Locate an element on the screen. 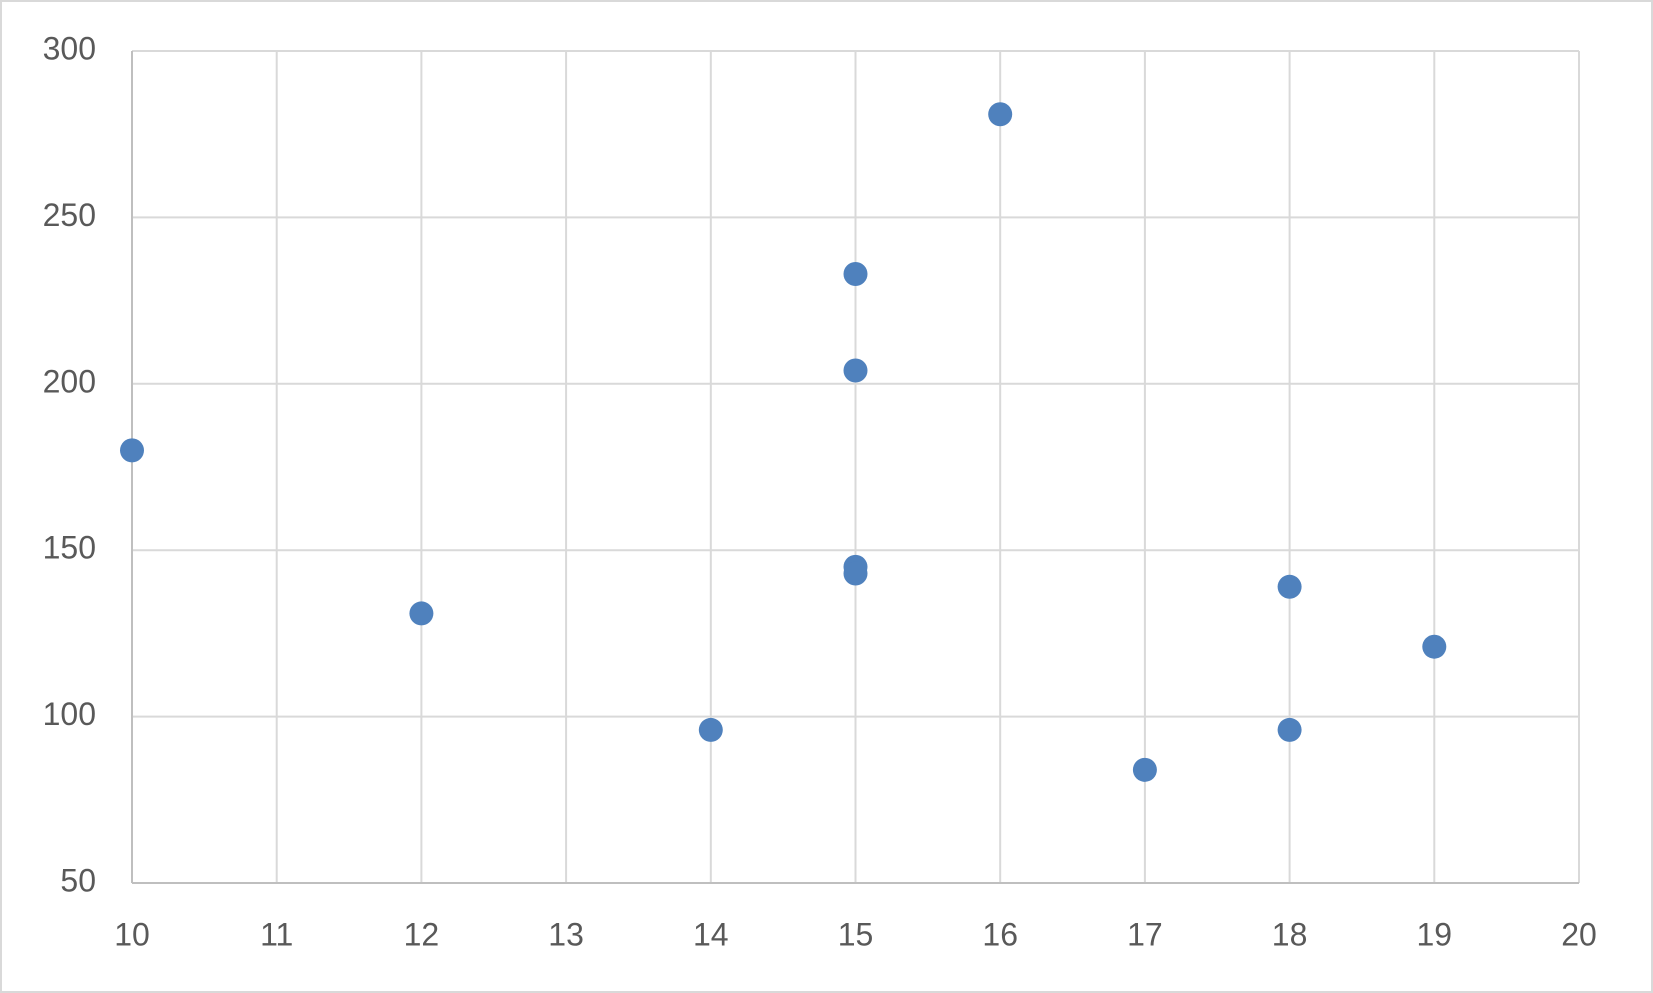 The image size is (1653, 993). y-tick-label: 200 is located at coordinates (69, 381).